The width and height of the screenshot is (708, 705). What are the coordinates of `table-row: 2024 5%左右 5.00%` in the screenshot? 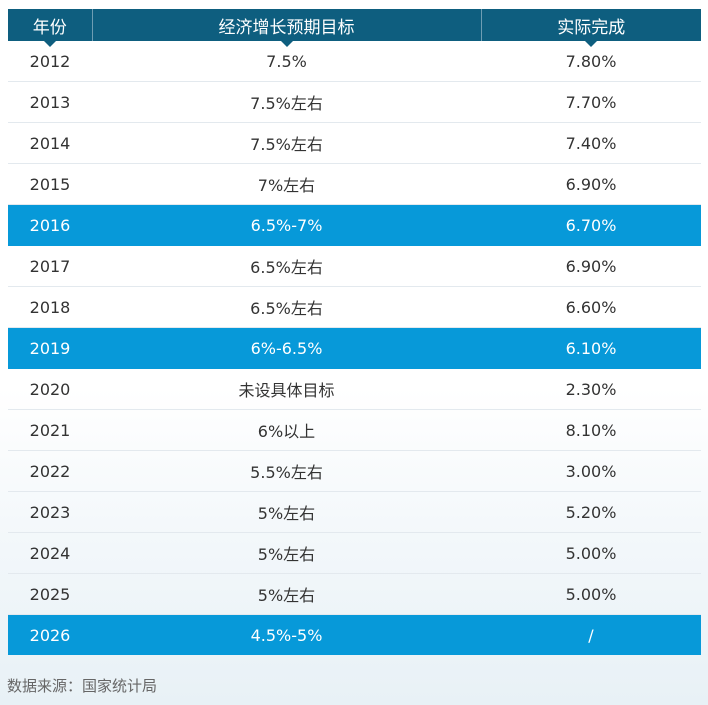 It's located at (354, 553).